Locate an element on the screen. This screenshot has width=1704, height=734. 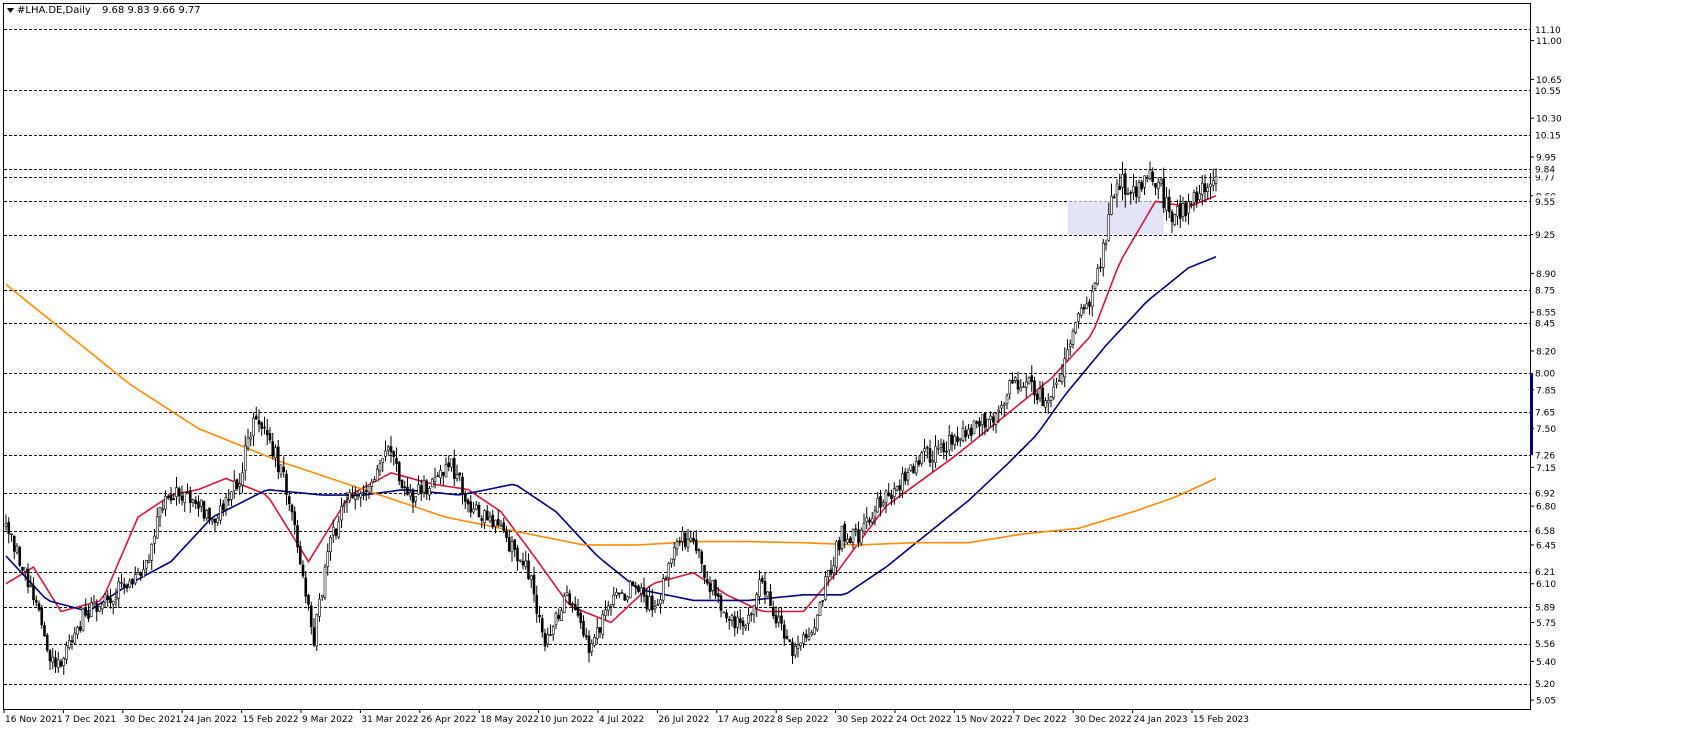
price-level-label: 10.15 is located at coordinates (1548, 136).